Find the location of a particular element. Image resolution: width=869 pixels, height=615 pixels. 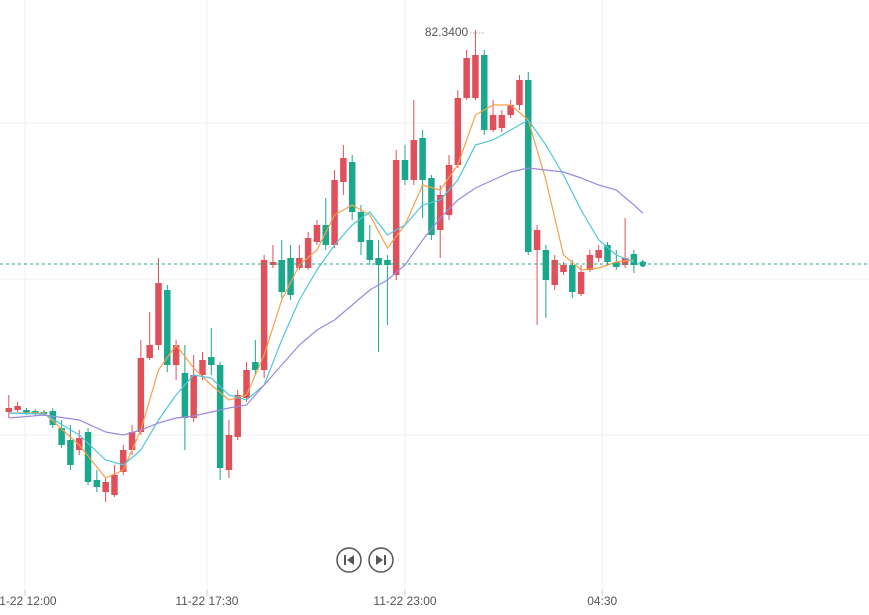

x-tick-label: 04:30 is located at coordinates (602, 601).